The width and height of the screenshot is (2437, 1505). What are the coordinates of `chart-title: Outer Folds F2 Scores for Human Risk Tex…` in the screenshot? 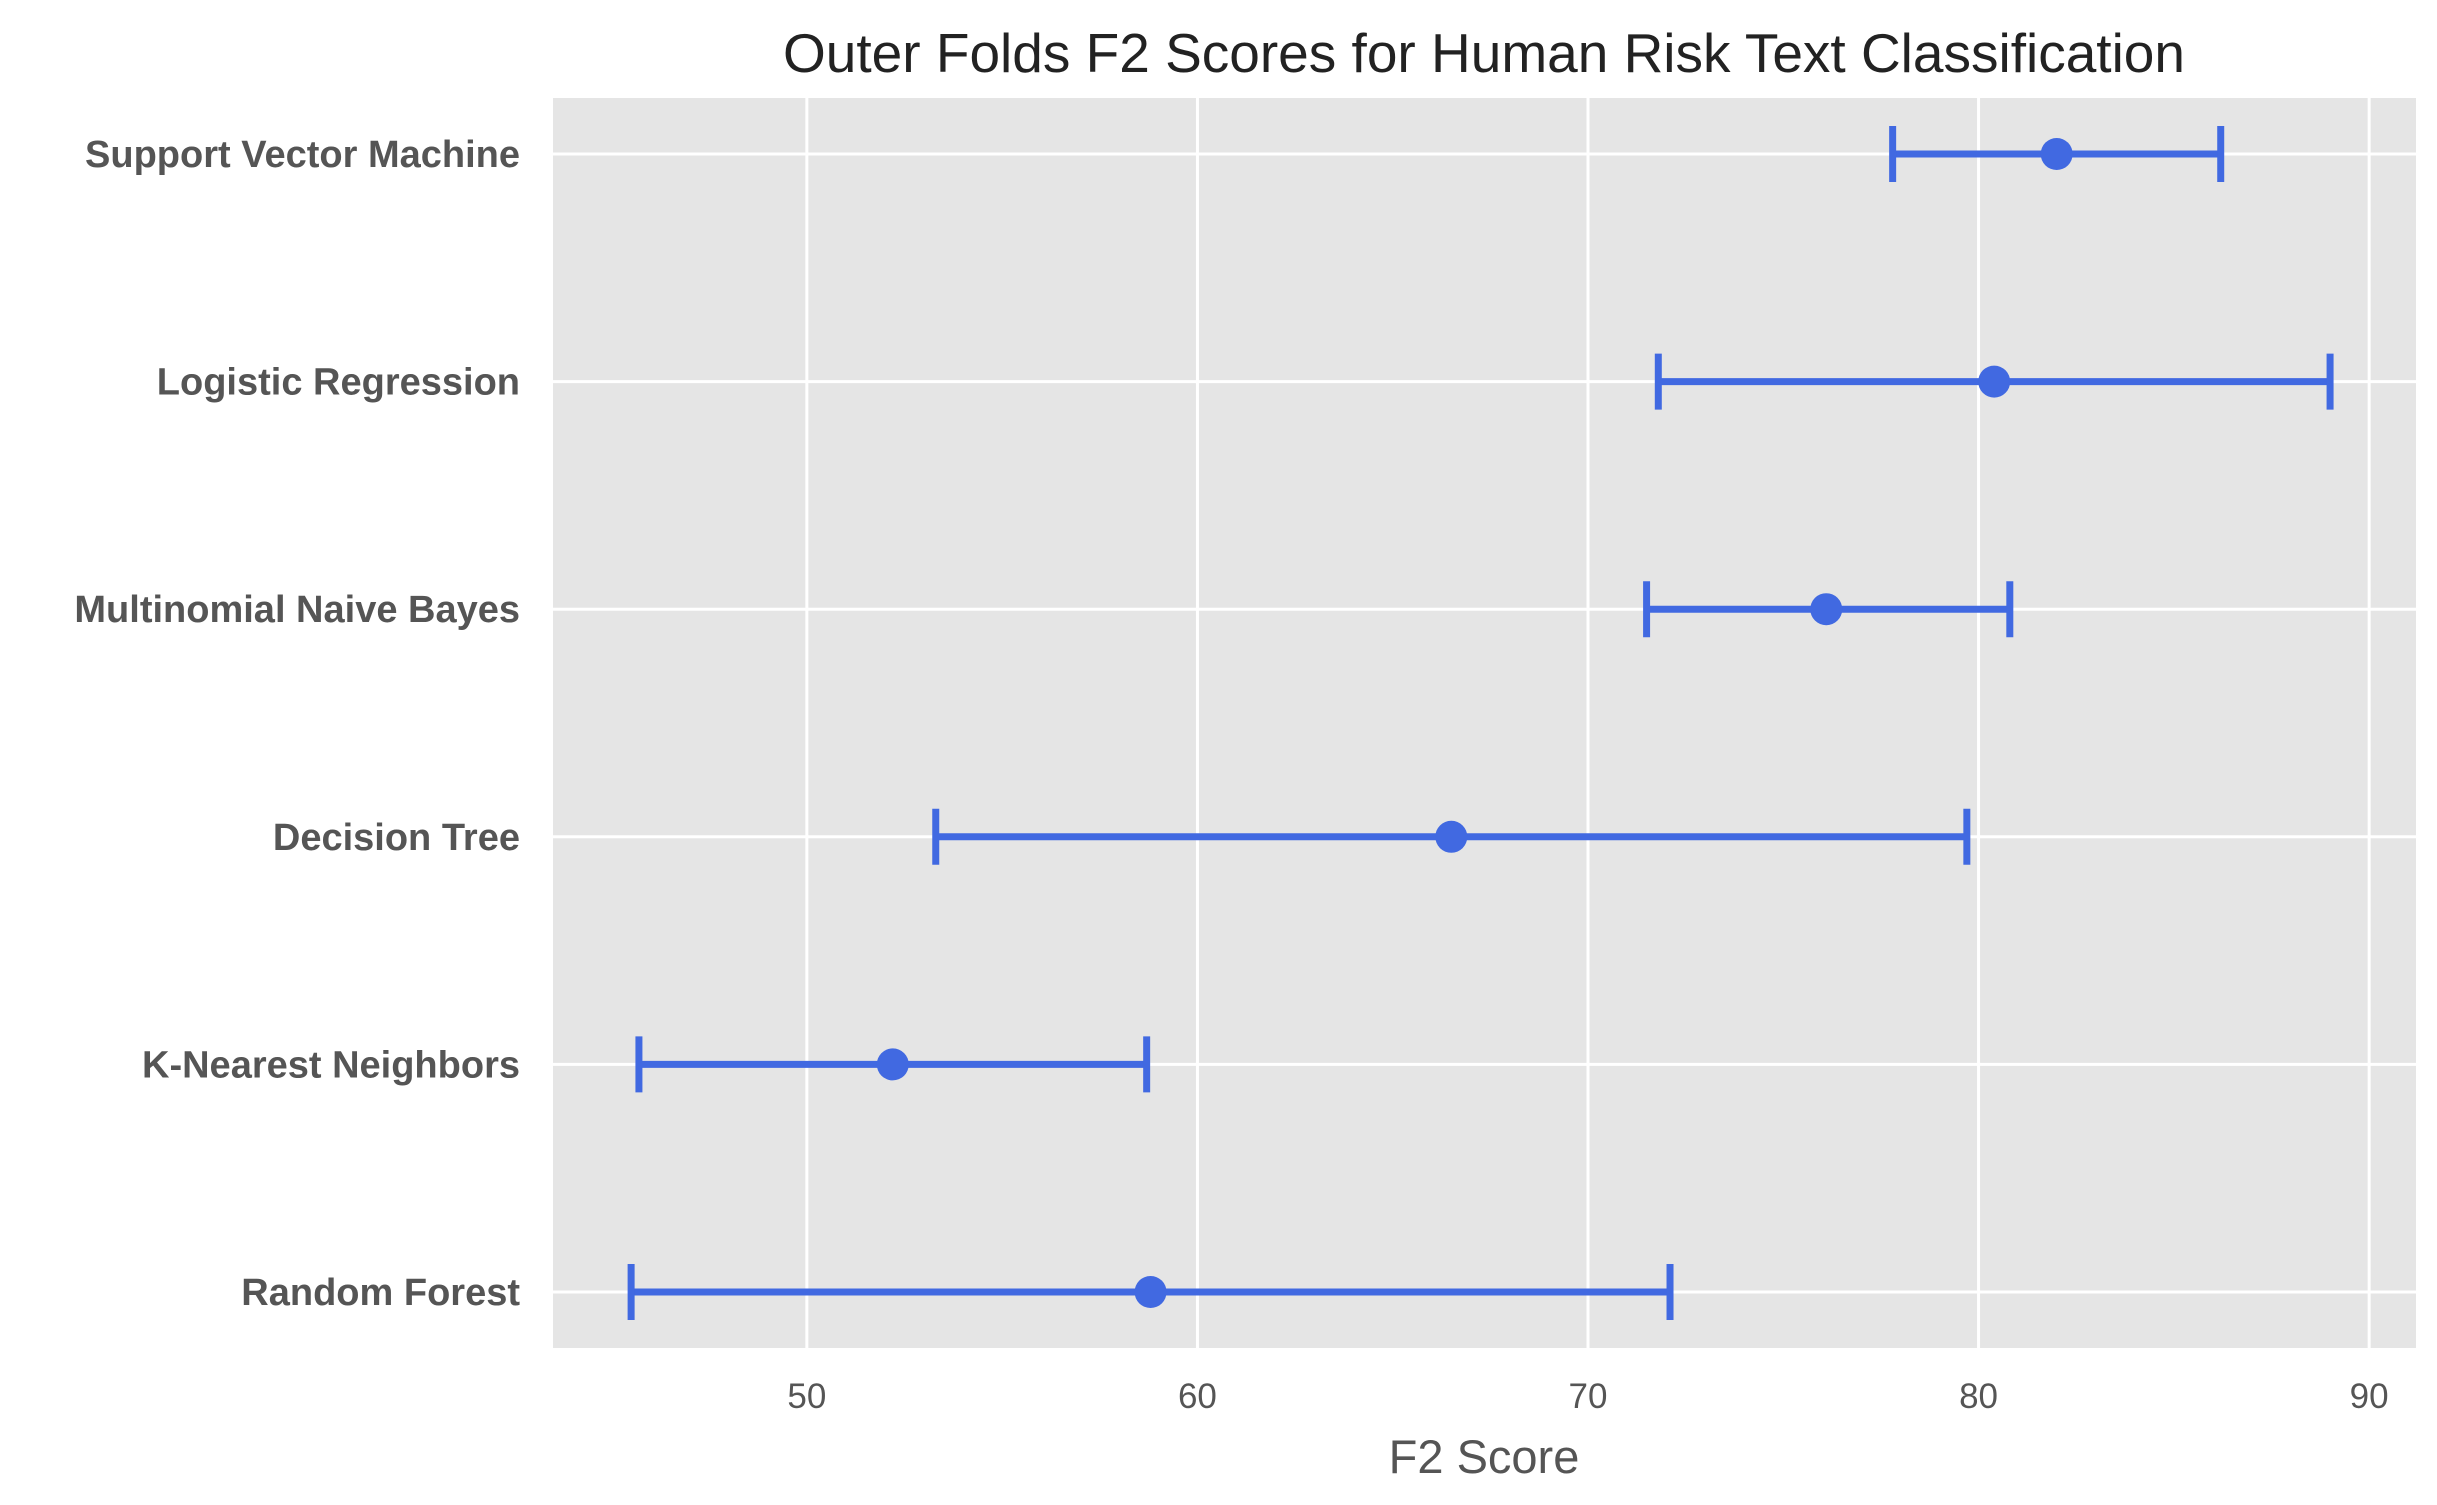 It's located at (1484, 53).